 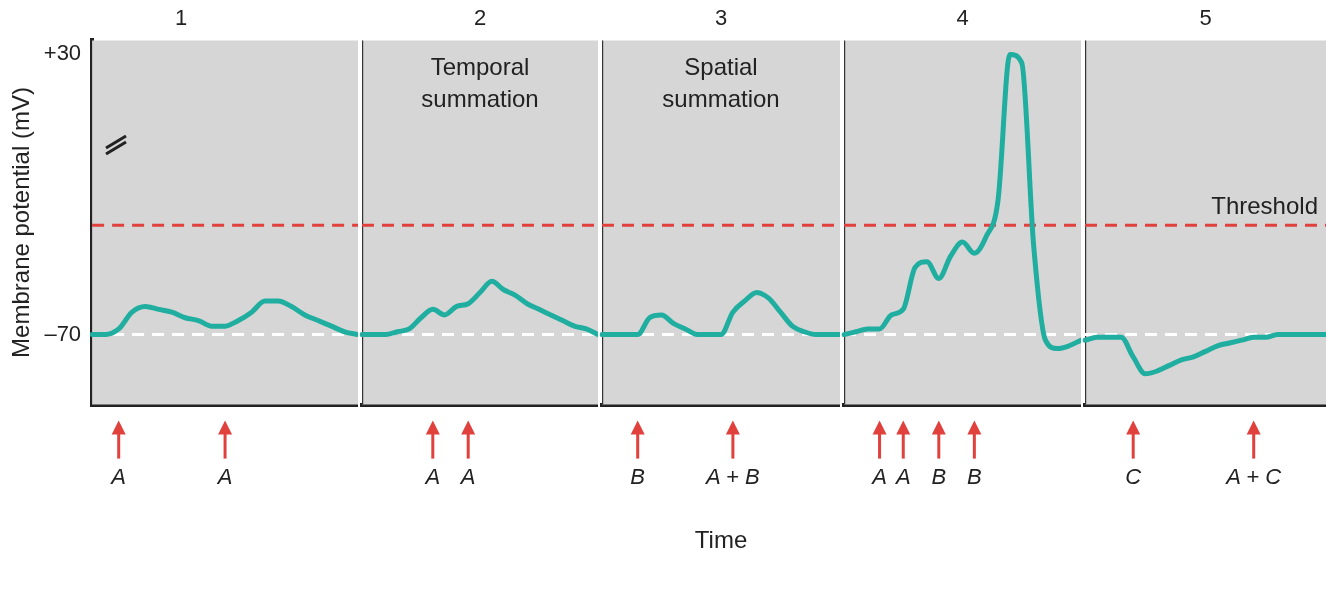 I want to click on x-axis-title: Time, so click(x=721, y=540).